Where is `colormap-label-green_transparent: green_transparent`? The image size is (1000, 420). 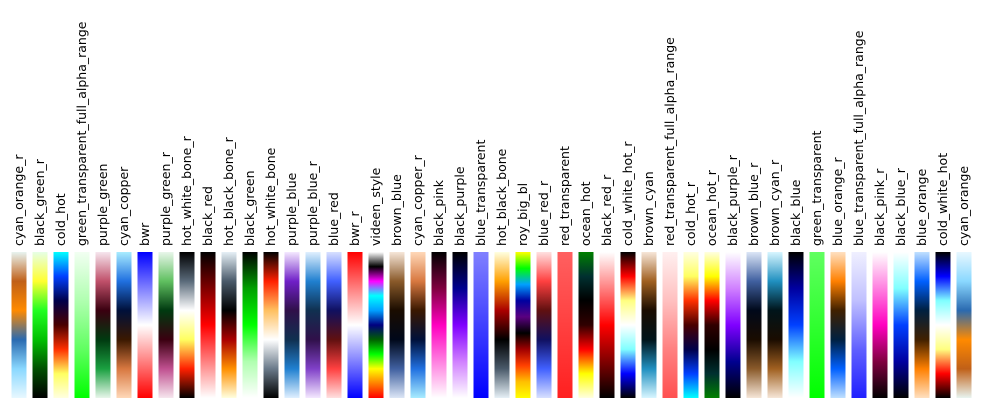
colormap-label-green_transparent: green_transparent is located at coordinates (816, 188).